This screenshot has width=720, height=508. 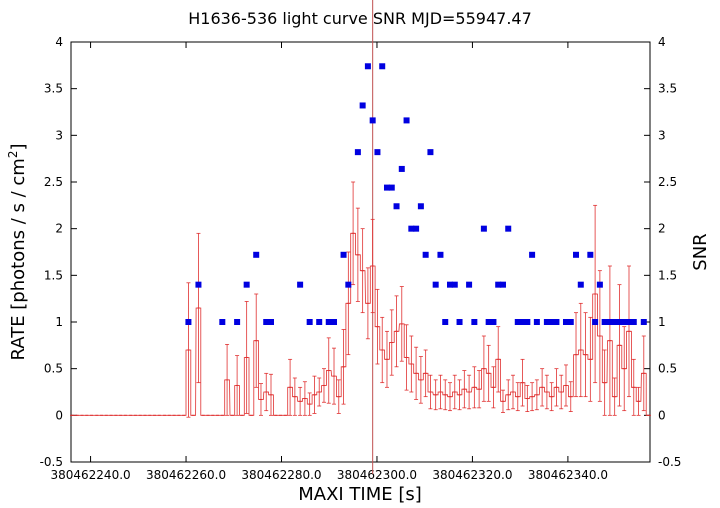 What do you see at coordinates (662, 135) in the screenshot?
I see `y-tick-label-right: 3` at bounding box center [662, 135].